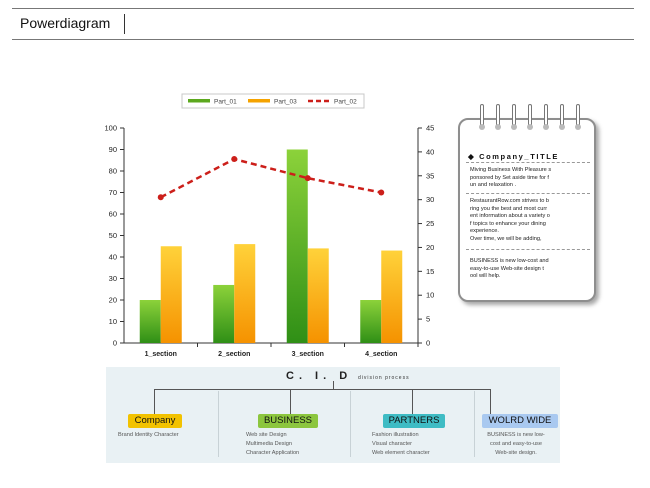  What do you see at coordinates (414, 421) in the screenshot?
I see `cid-badge-partners: PARTNERS` at bounding box center [414, 421].